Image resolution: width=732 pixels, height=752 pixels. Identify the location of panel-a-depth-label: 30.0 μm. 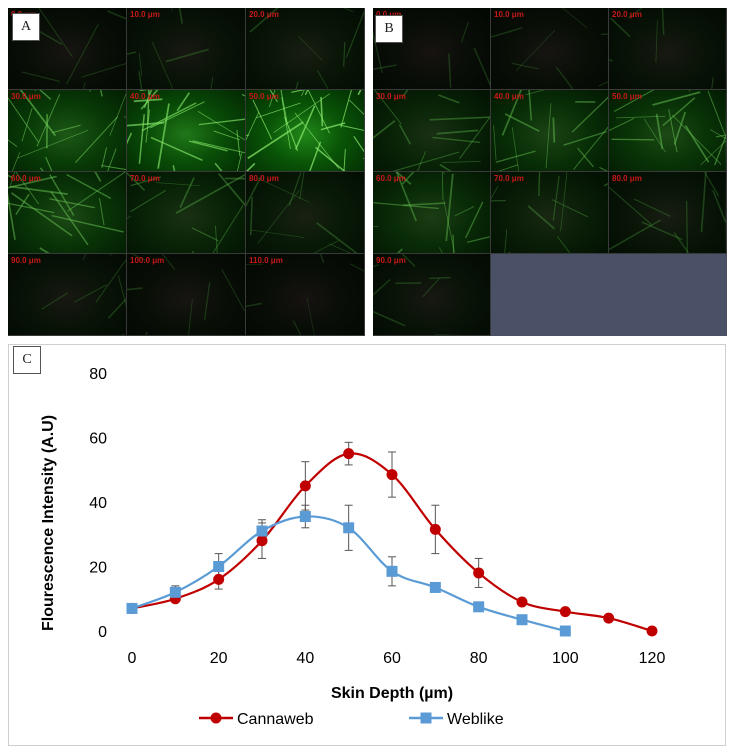
(26, 96).